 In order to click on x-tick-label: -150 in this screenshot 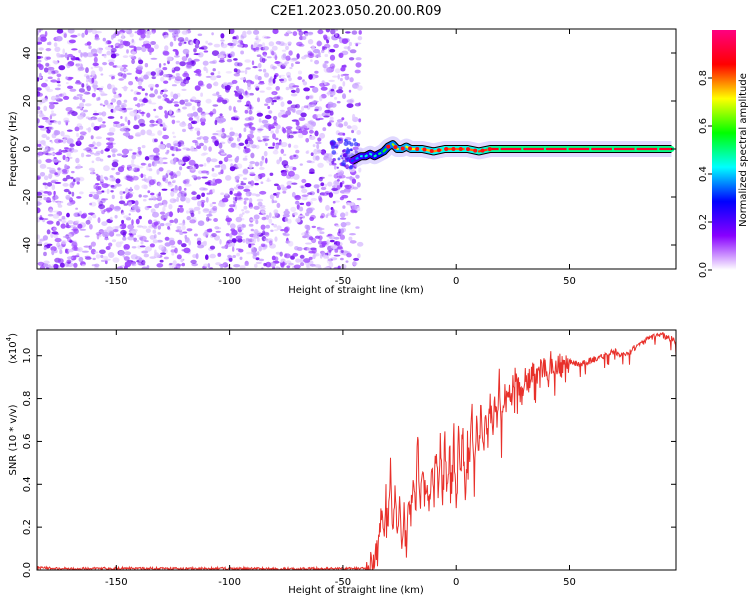, I will do `click(116, 281)`.